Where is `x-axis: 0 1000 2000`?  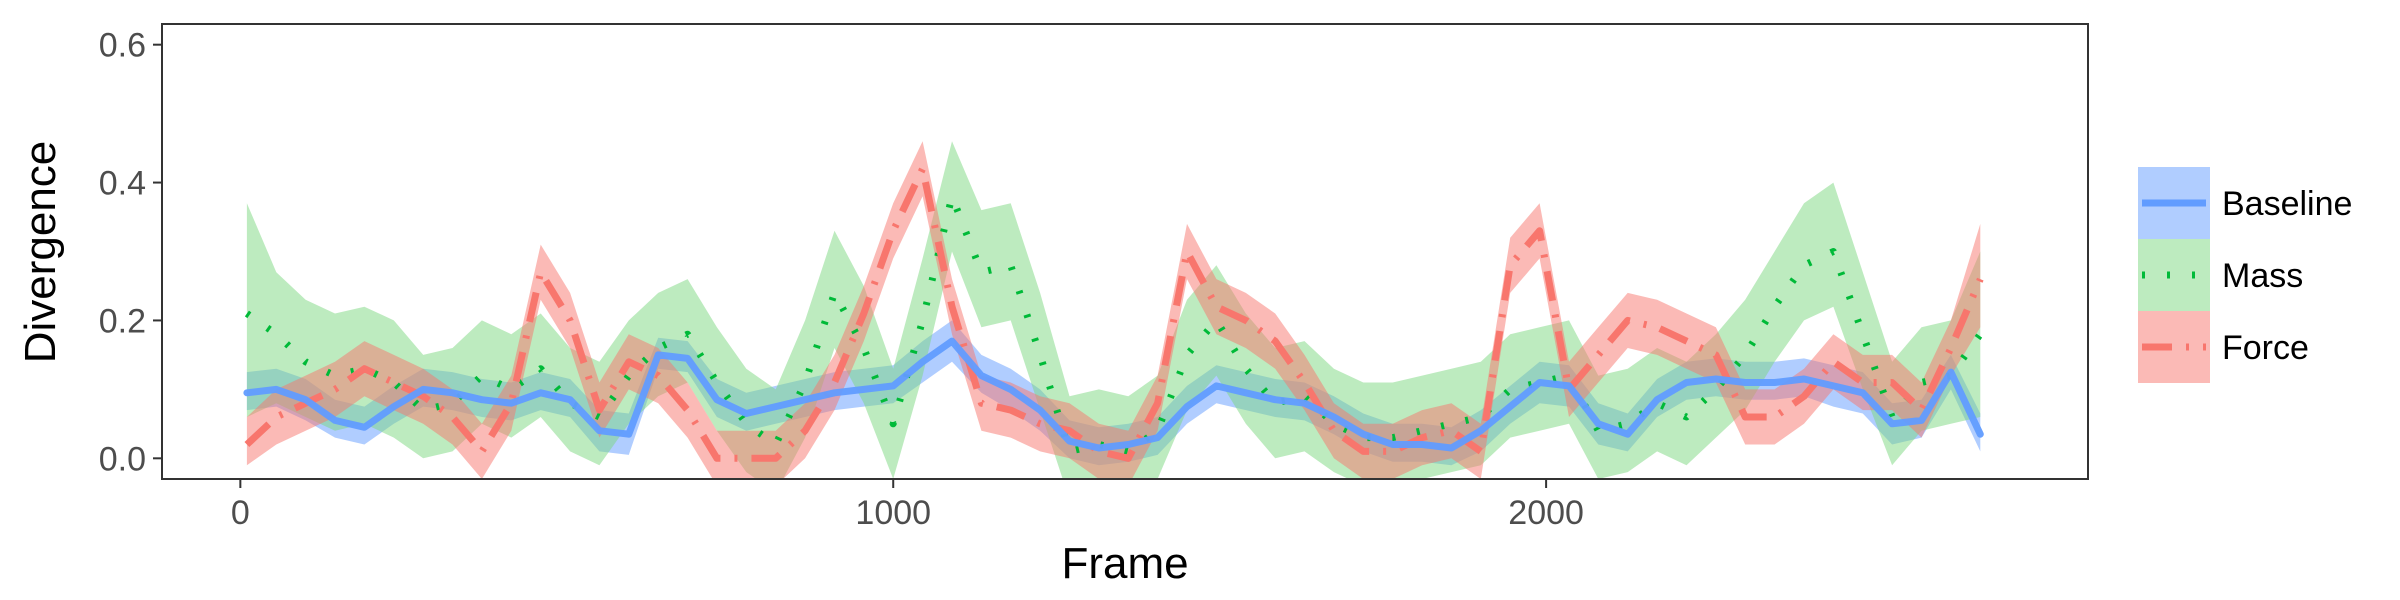
x-axis: 0 1000 2000 is located at coordinates (907, 505).